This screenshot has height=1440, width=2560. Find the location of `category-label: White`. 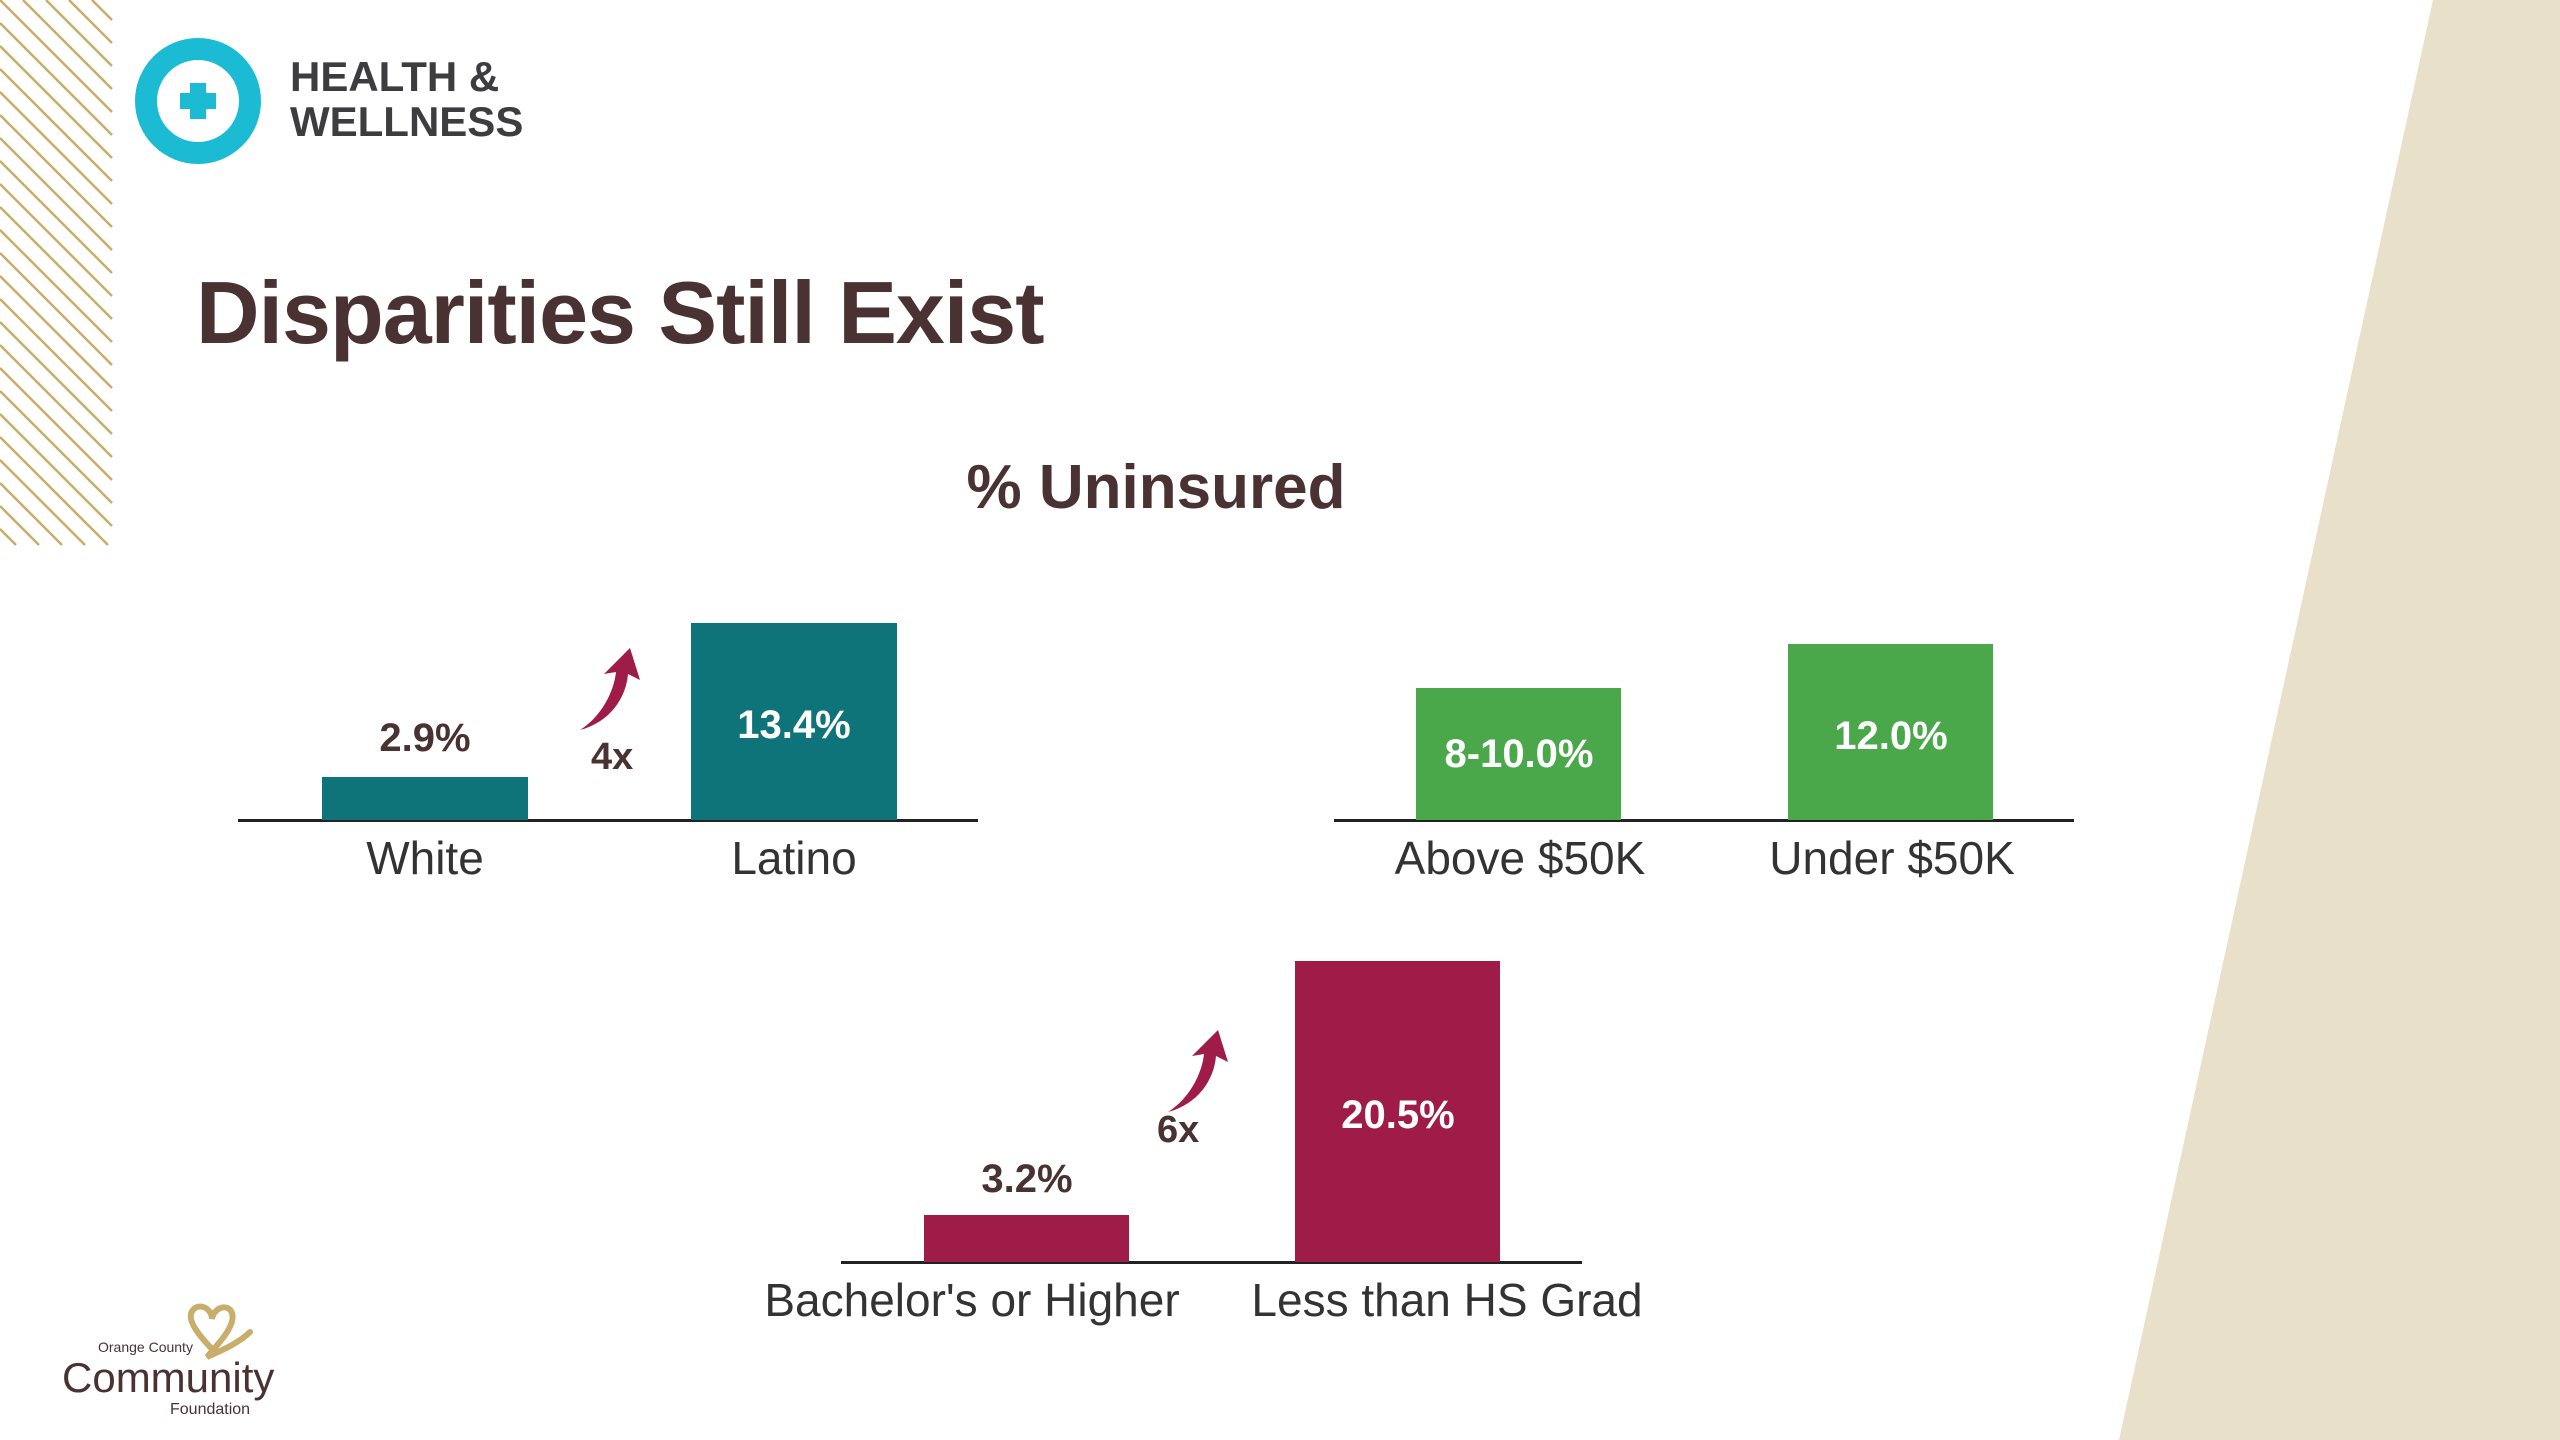

category-label: White is located at coordinates (425, 858).